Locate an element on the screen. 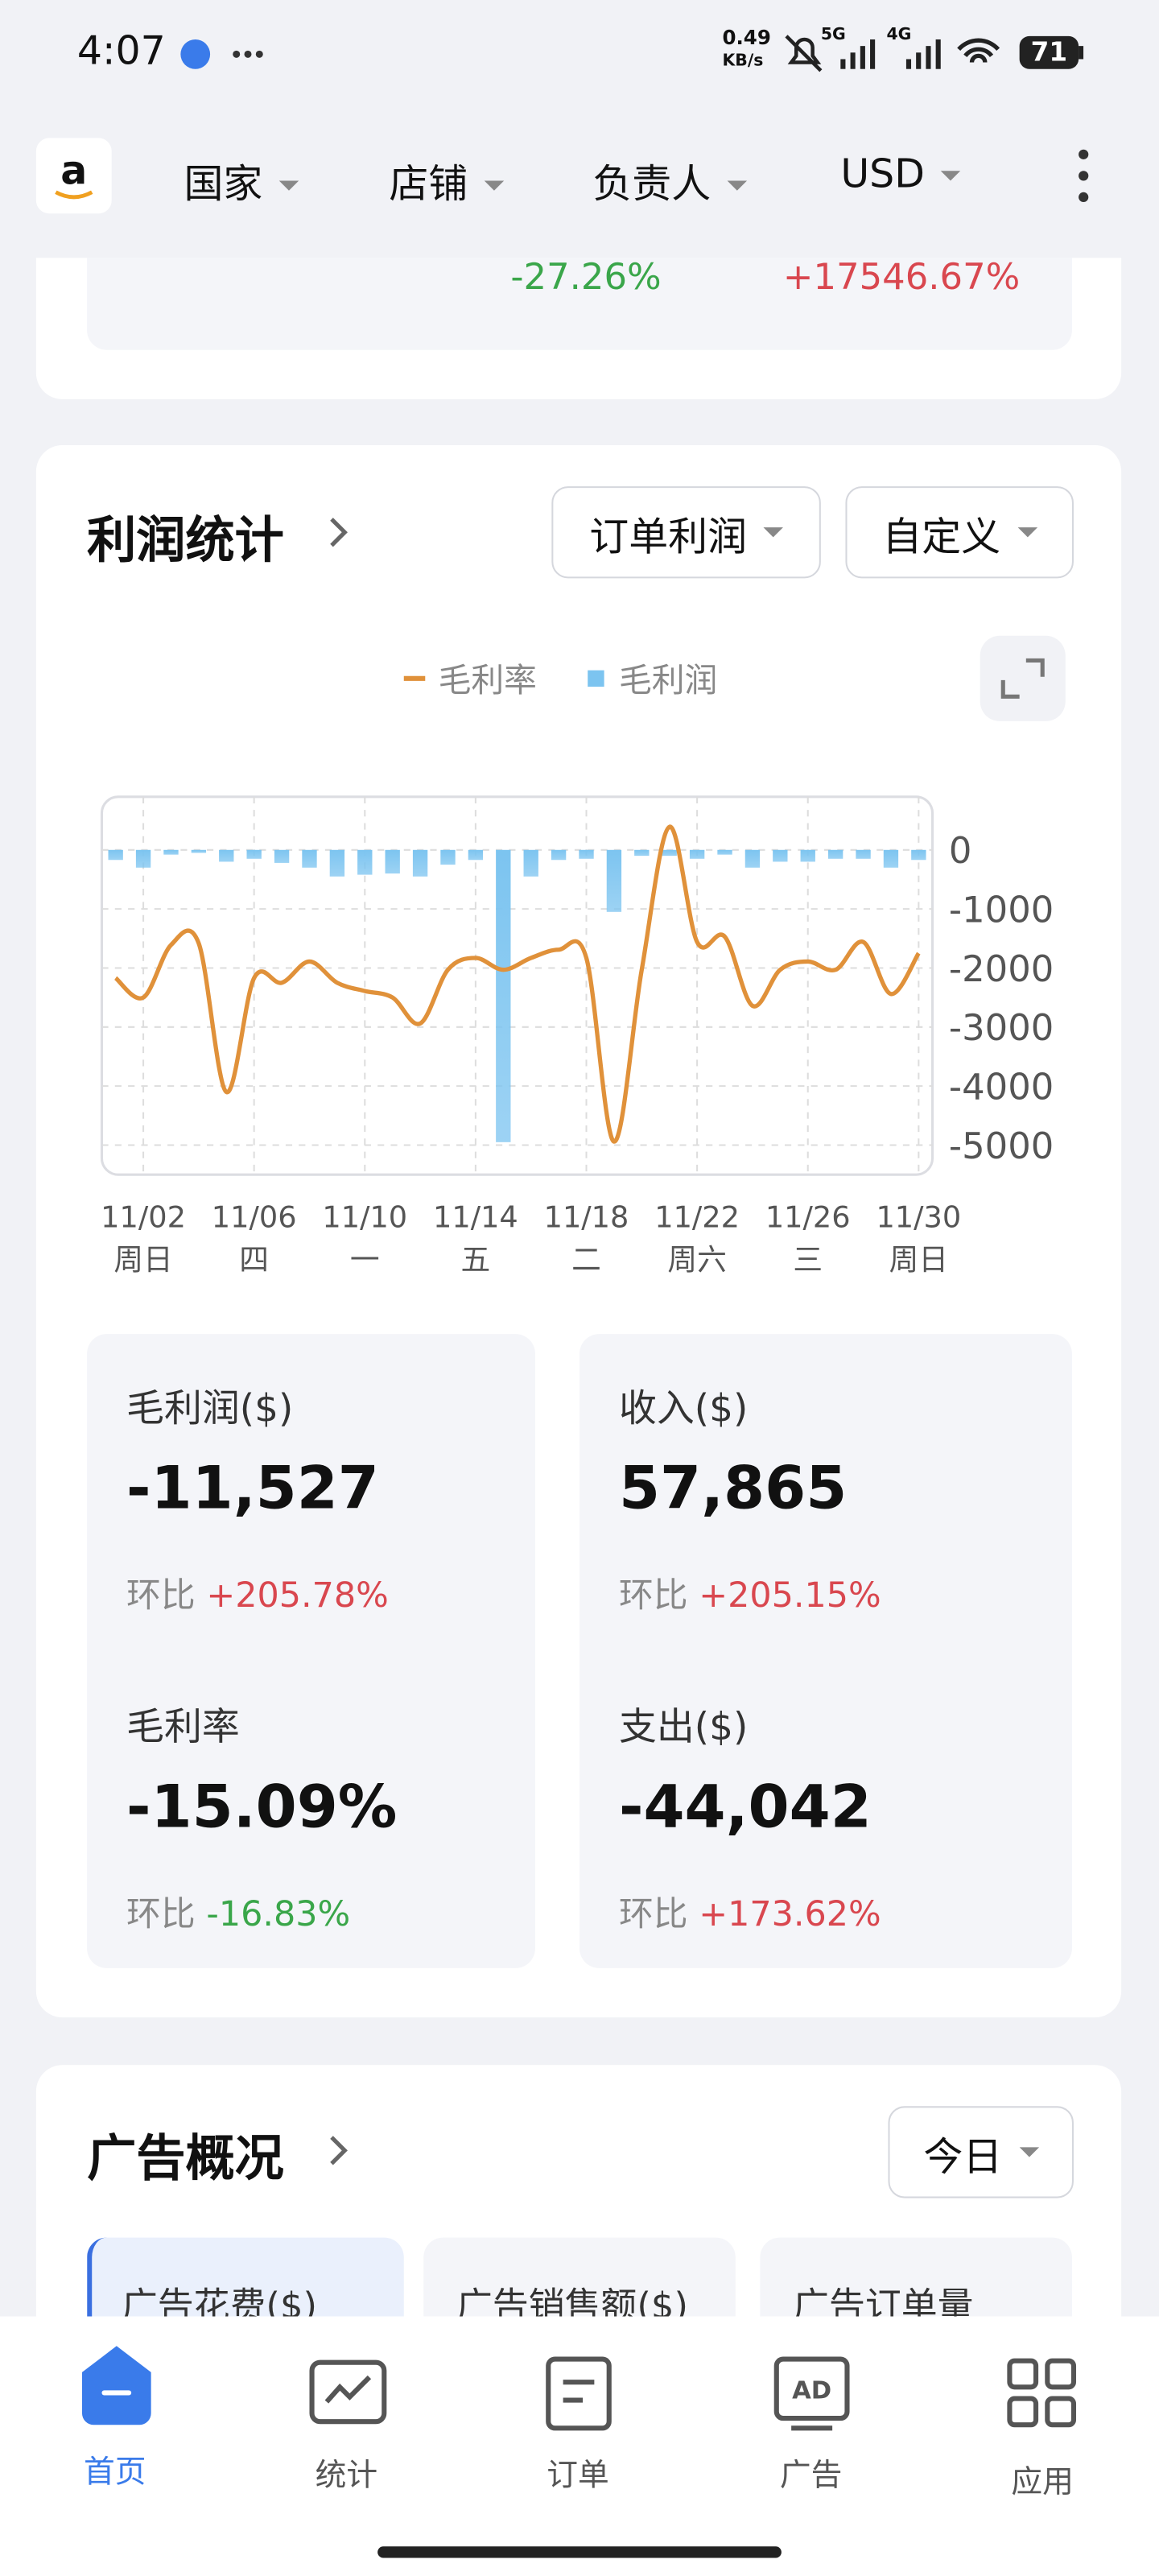 This screenshot has width=1159, height=2576. x-tick-label: 11/30 is located at coordinates (919, 1216).